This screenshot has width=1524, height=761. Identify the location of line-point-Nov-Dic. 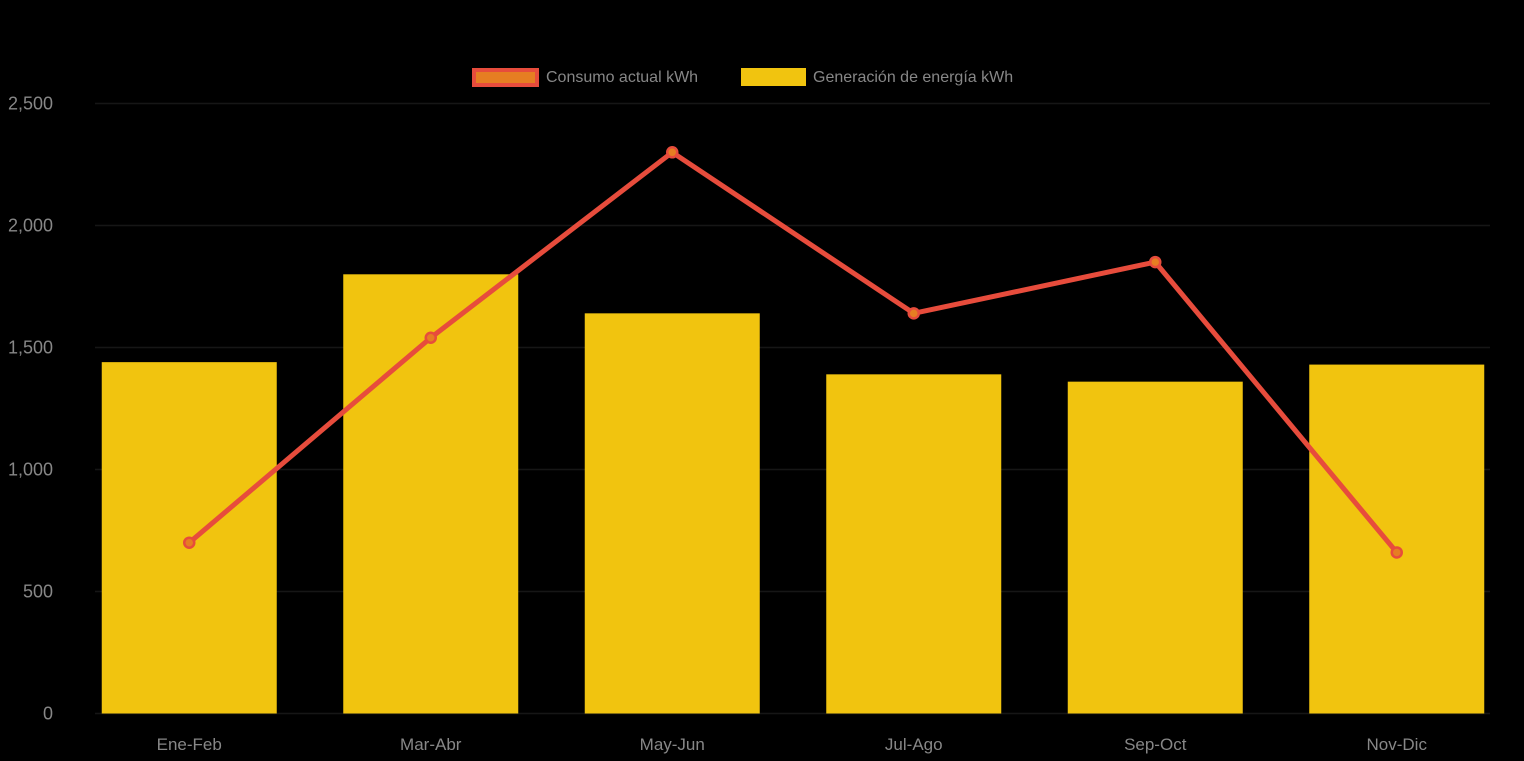
(1396, 552).